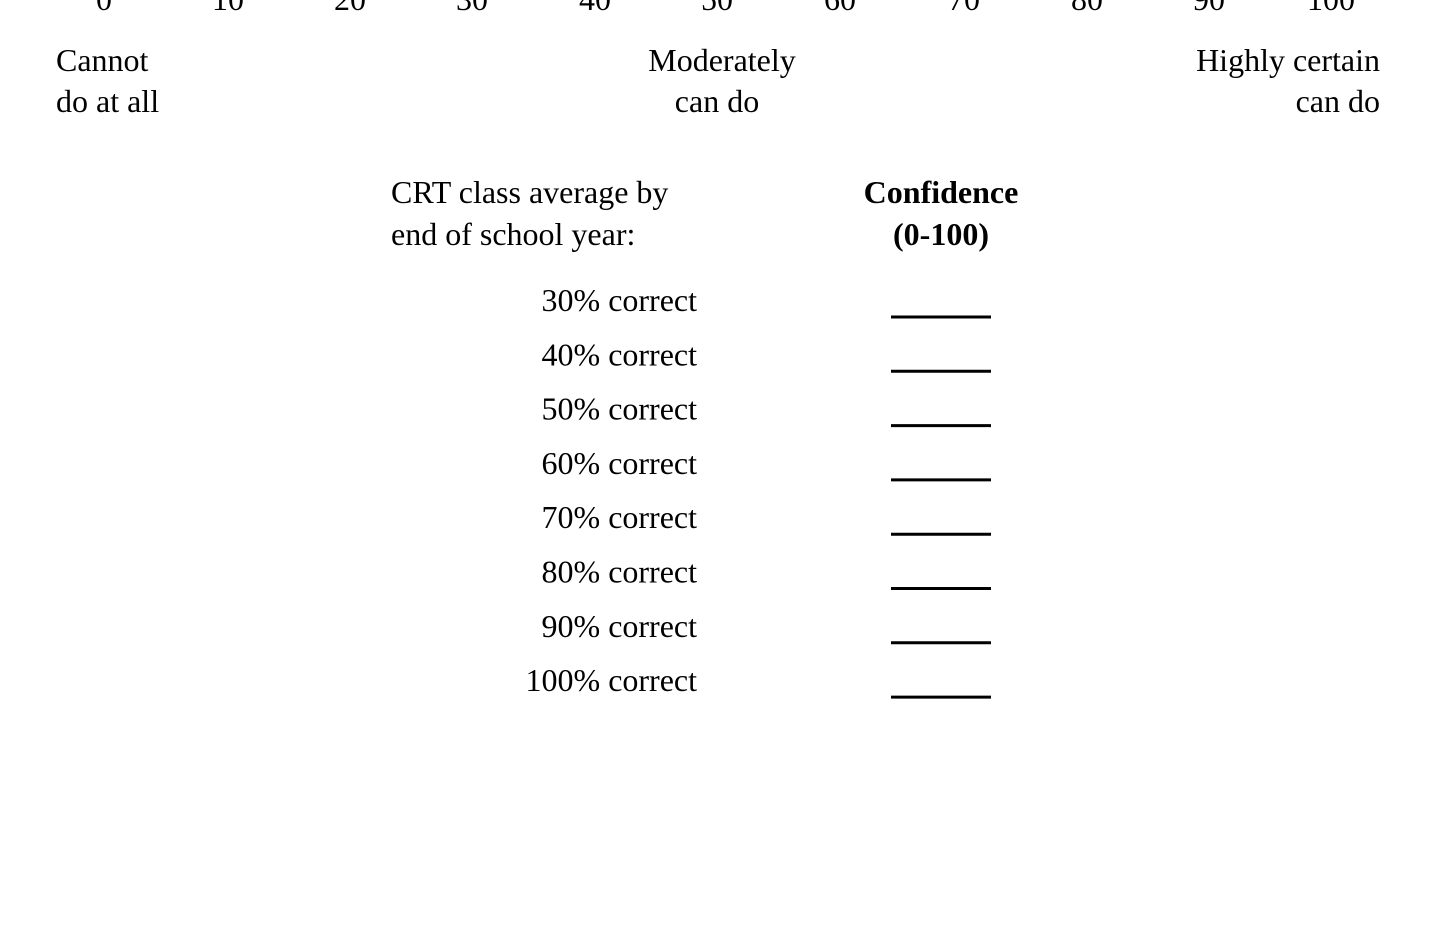 The height and width of the screenshot is (938, 1433). What do you see at coordinates (1209, 8) in the screenshot?
I see `scale-number: 90` at bounding box center [1209, 8].